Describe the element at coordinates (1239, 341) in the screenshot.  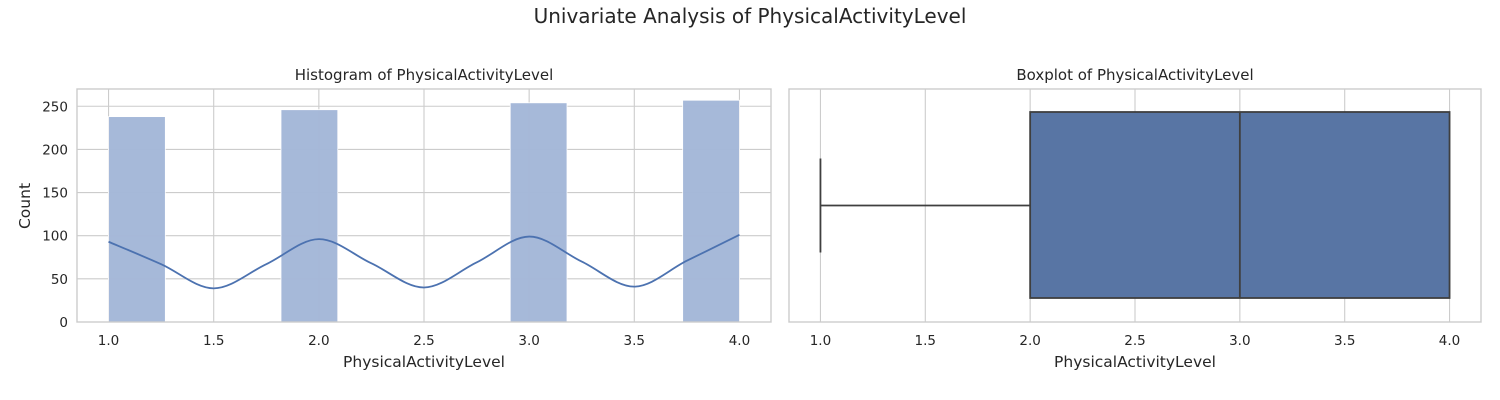
I see `boxplot-x-tick-label: 3.0` at that location.